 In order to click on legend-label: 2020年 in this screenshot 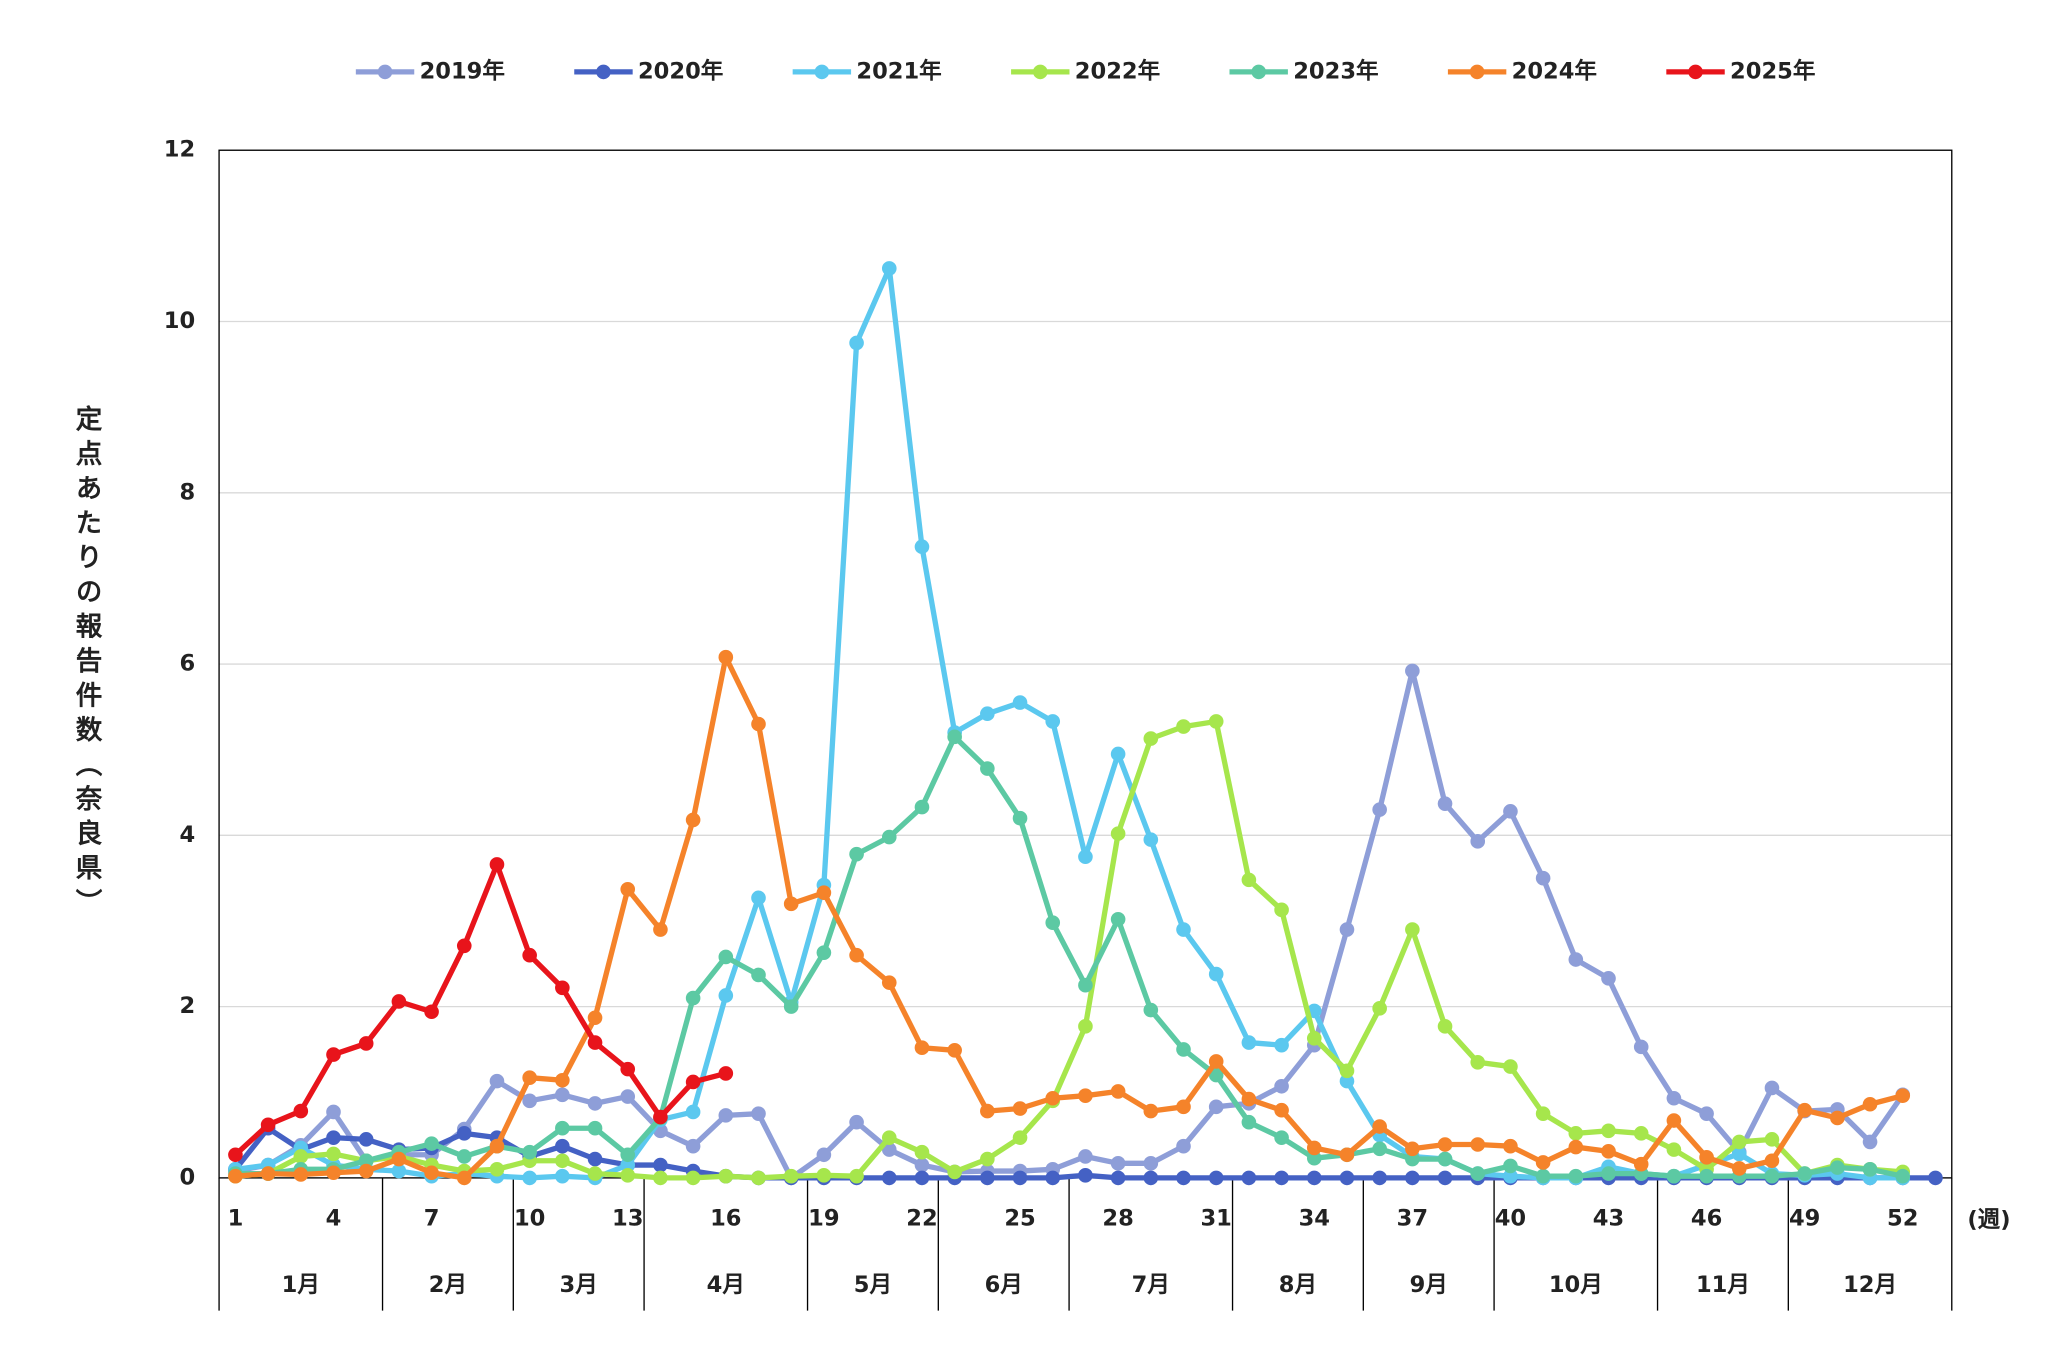, I will do `click(680, 70)`.